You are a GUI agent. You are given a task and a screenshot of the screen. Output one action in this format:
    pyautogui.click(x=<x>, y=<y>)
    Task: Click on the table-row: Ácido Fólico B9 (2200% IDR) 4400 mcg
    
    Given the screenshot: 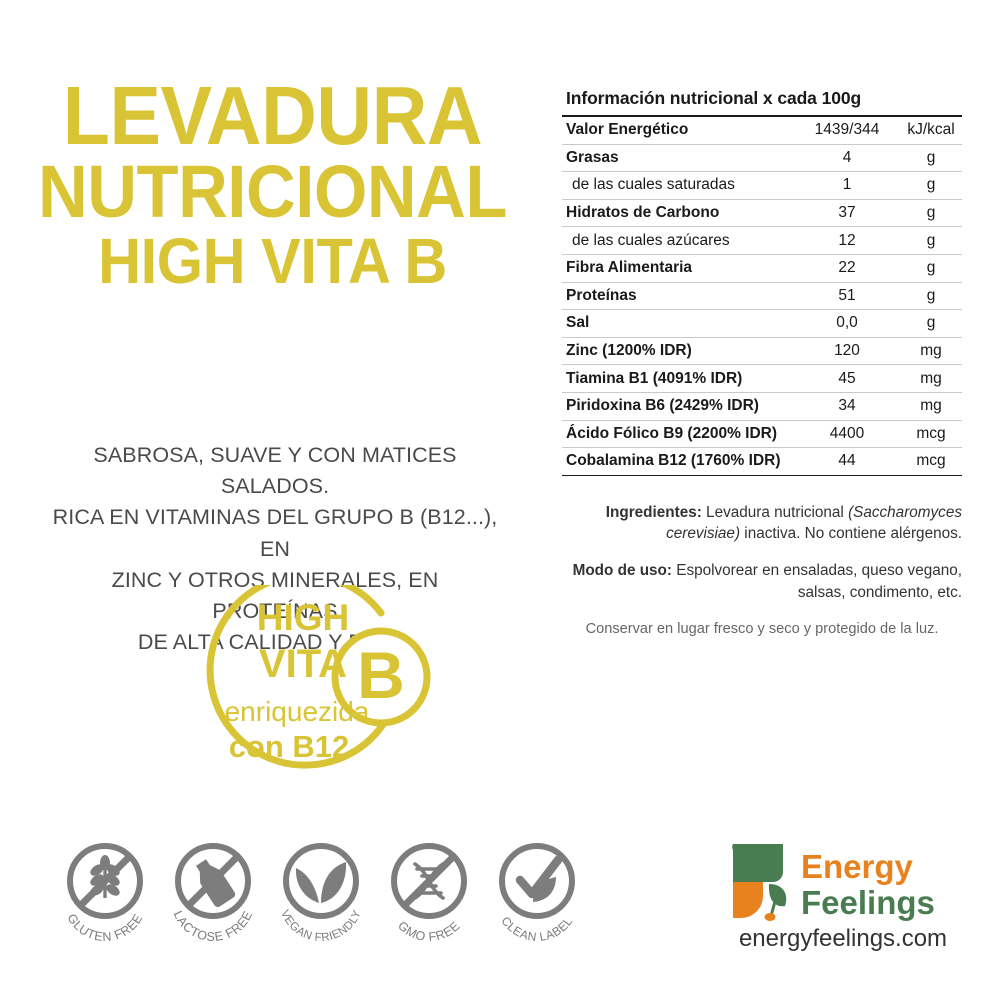 What is the action you would take?
    pyautogui.click(x=762, y=434)
    